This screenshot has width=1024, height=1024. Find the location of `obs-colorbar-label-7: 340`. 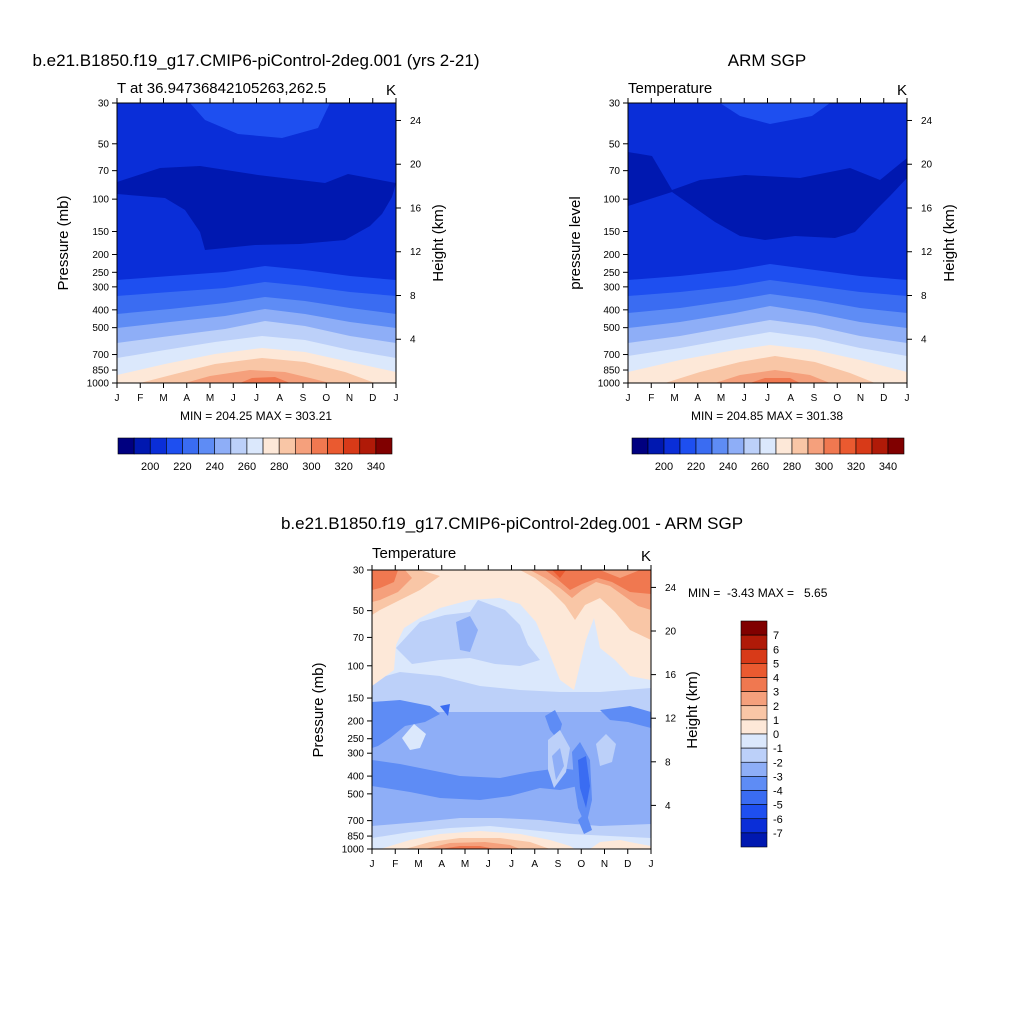

obs-colorbar-label-7: 340 is located at coordinates (888, 467).